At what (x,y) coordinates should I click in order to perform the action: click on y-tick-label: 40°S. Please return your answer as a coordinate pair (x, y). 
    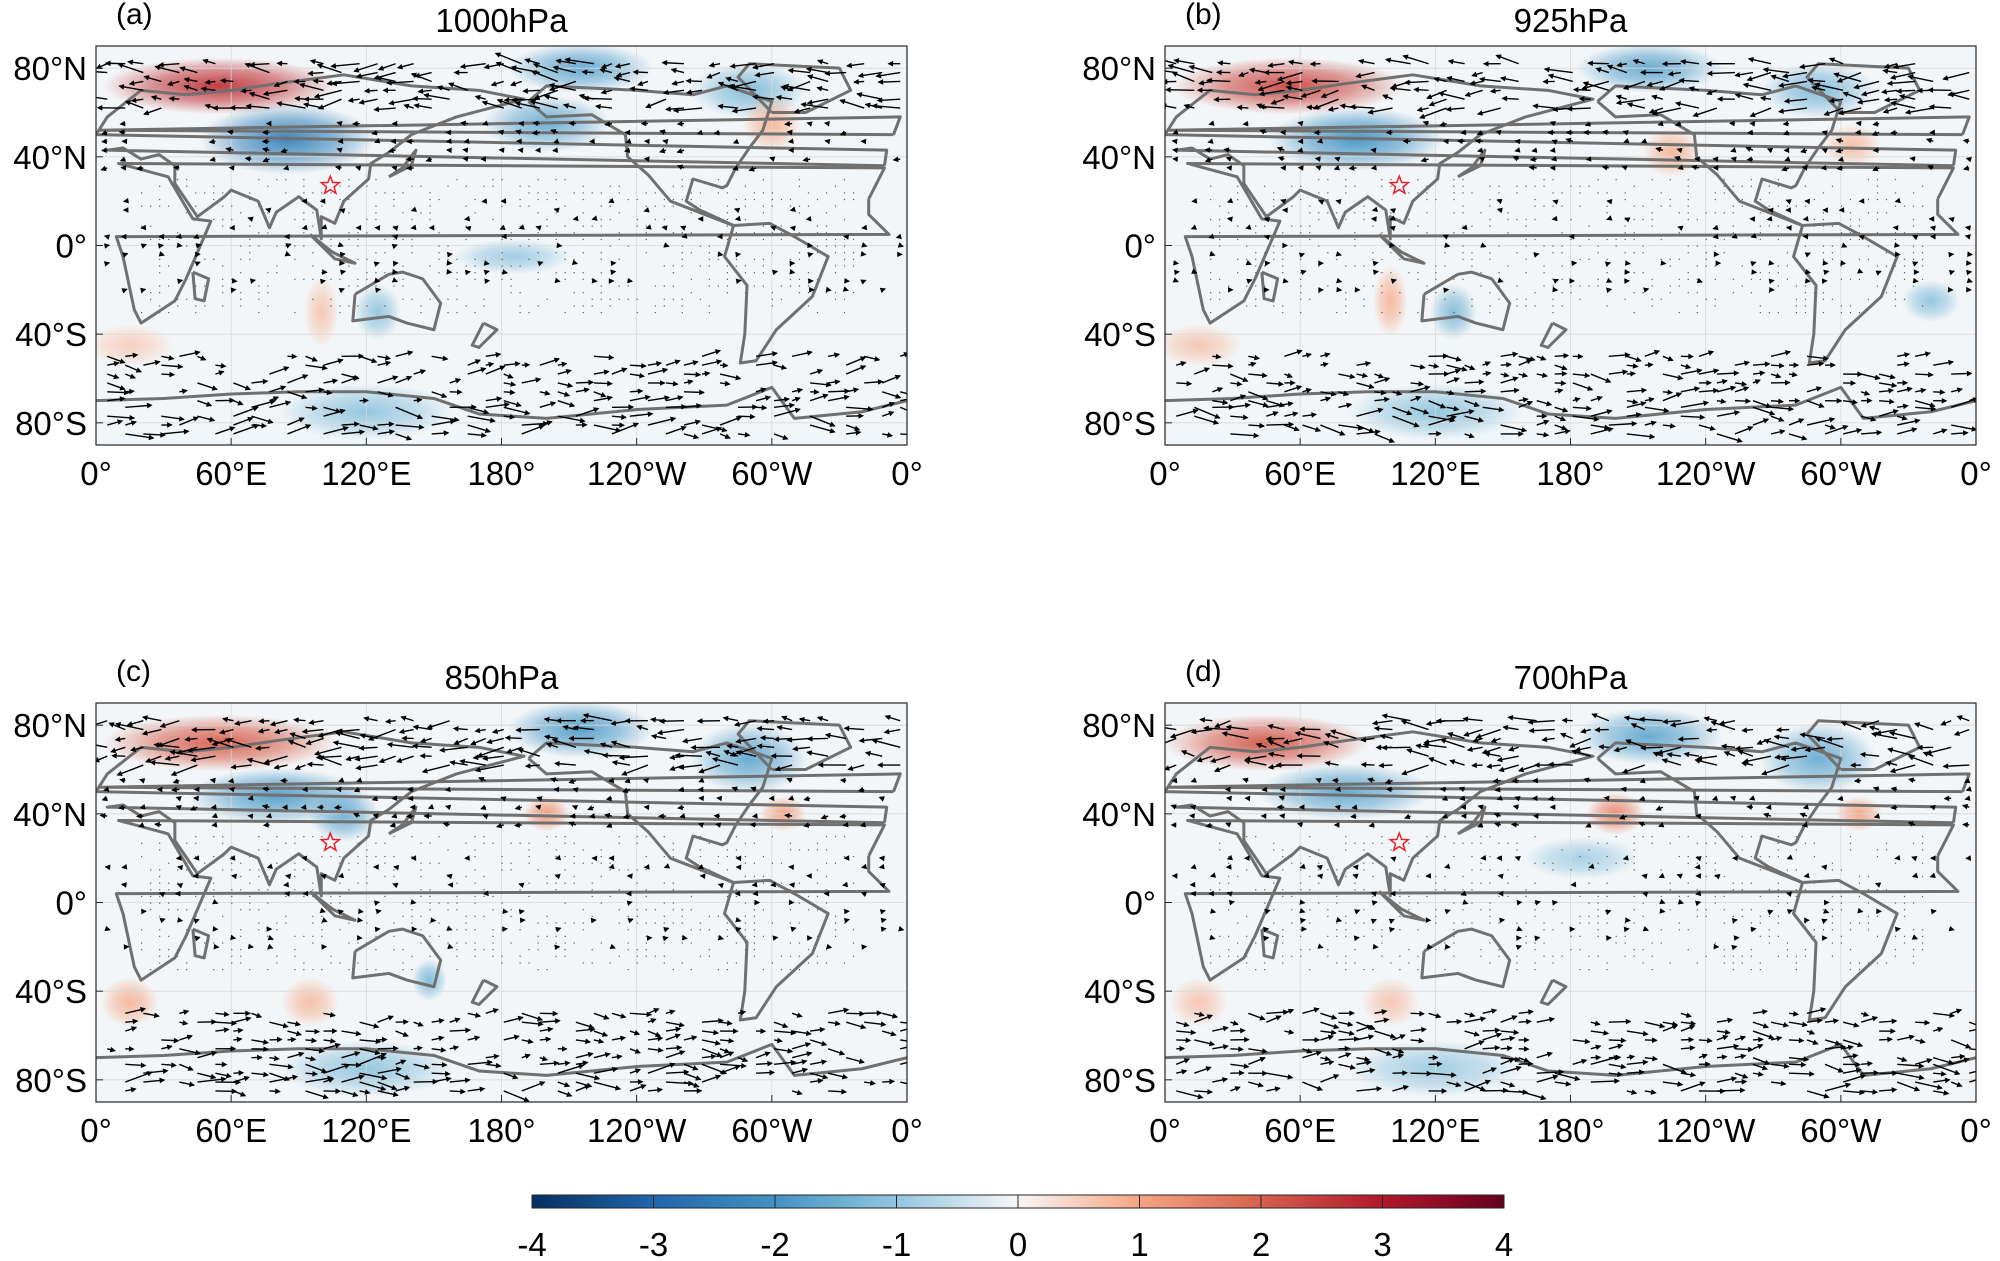
    Looking at the image, I should click on (1120, 334).